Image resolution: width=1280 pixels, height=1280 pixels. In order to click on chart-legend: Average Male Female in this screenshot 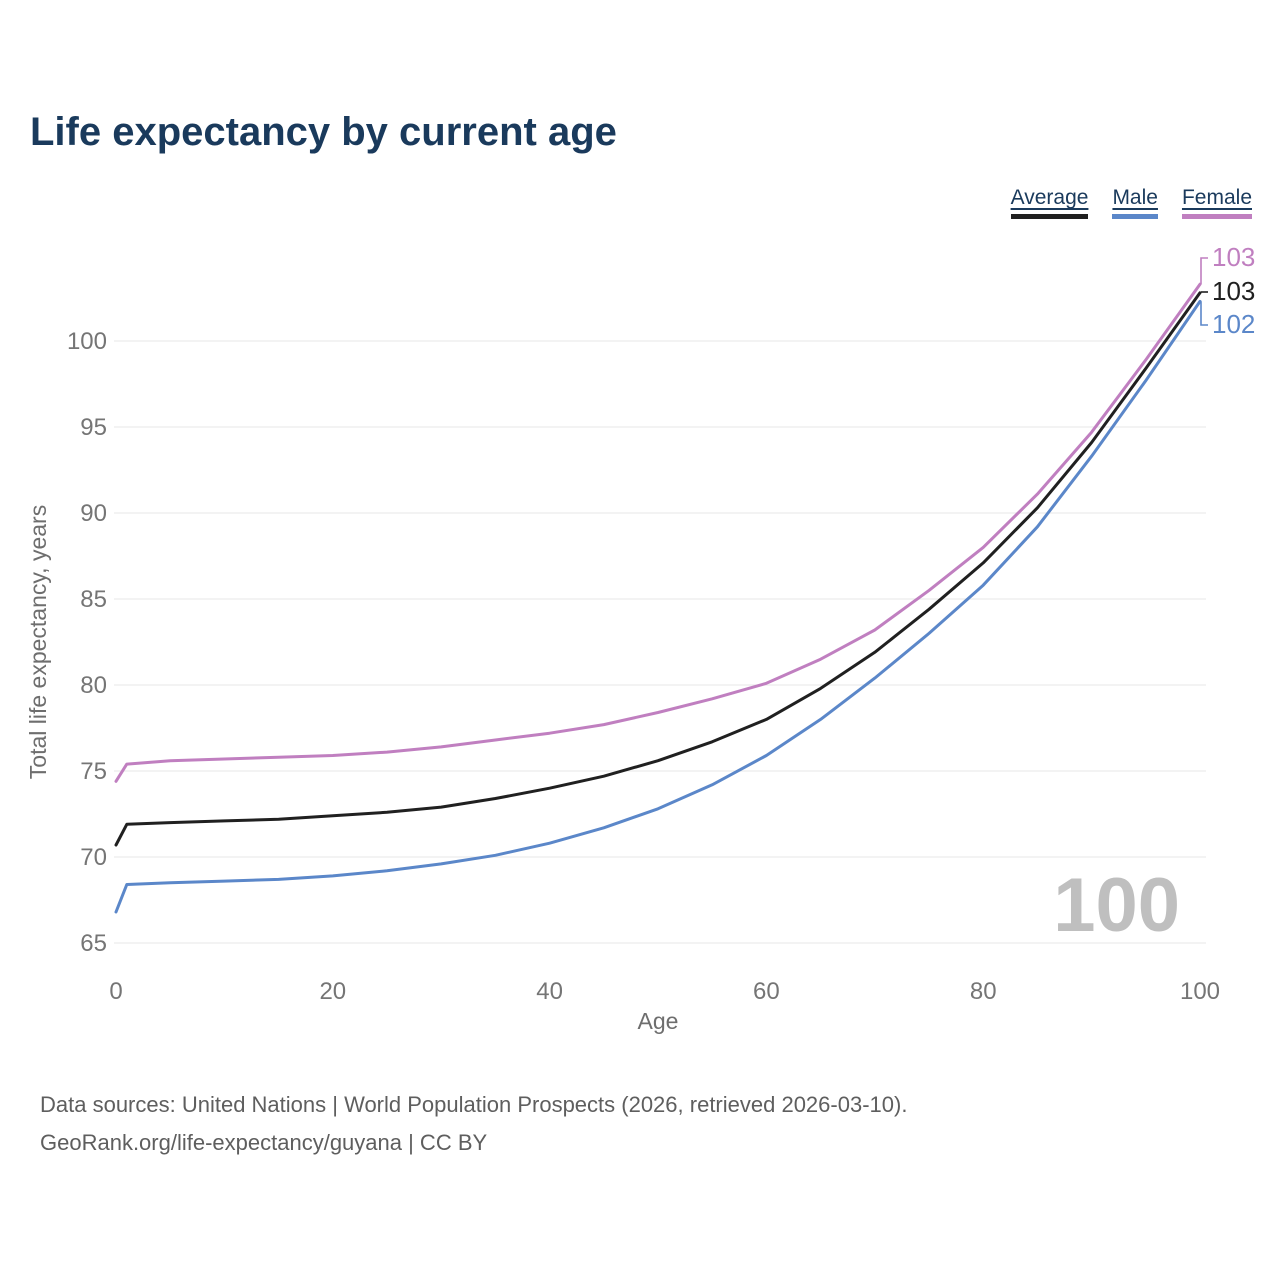, I will do `click(1131, 202)`.